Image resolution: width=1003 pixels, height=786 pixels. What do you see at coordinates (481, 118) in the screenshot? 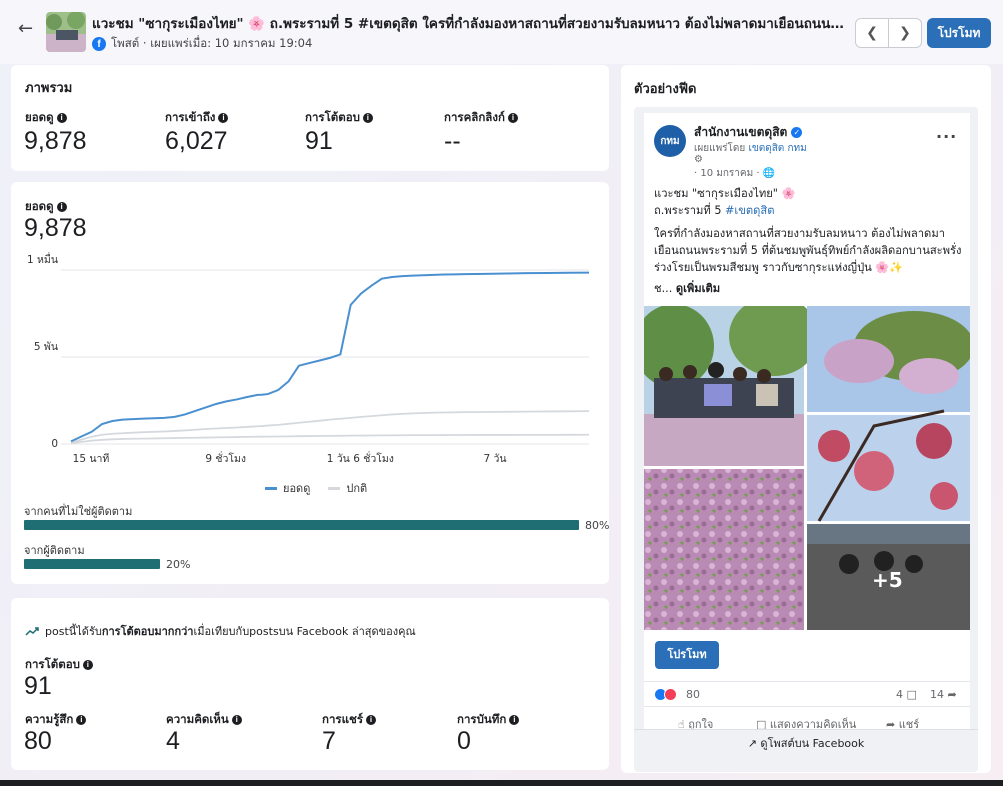
I see `metric-label-link-clicks: การคลิกลิงก์ i` at bounding box center [481, 118].